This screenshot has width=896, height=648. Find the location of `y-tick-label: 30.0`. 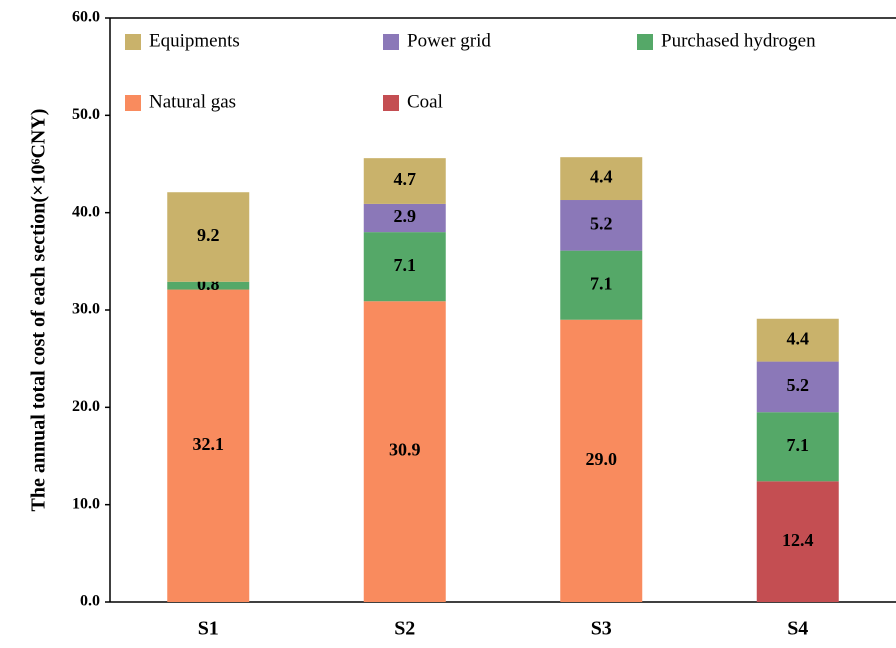

y-tick-label: 30.0 is located at coordinates (86, 309).